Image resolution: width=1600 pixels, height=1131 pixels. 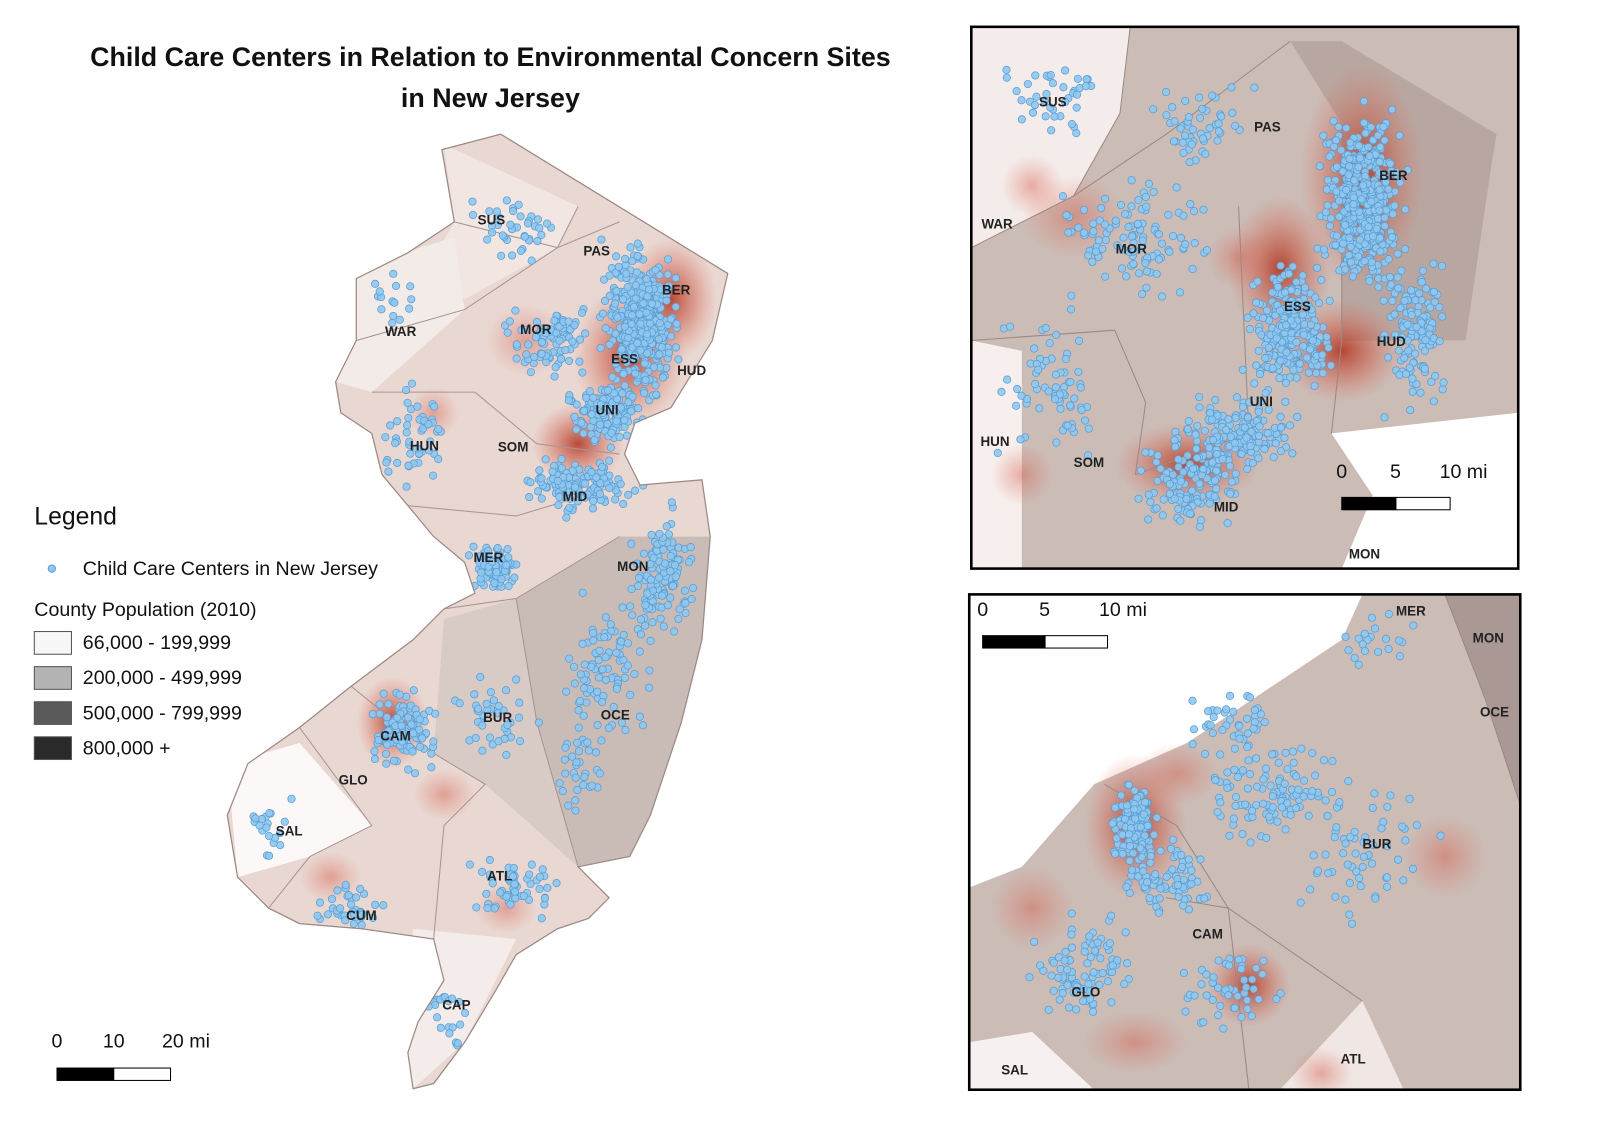 I want to click on county-border, so click(x=1059, y=402).